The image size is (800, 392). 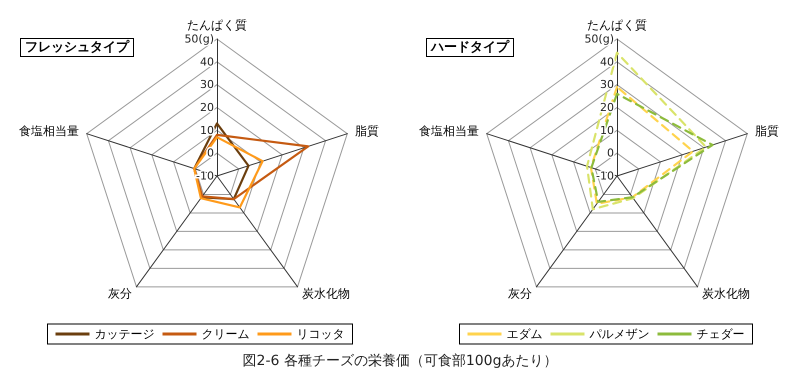 I want to click on text: フレッシュタイプ, so click(x=77, y=47).